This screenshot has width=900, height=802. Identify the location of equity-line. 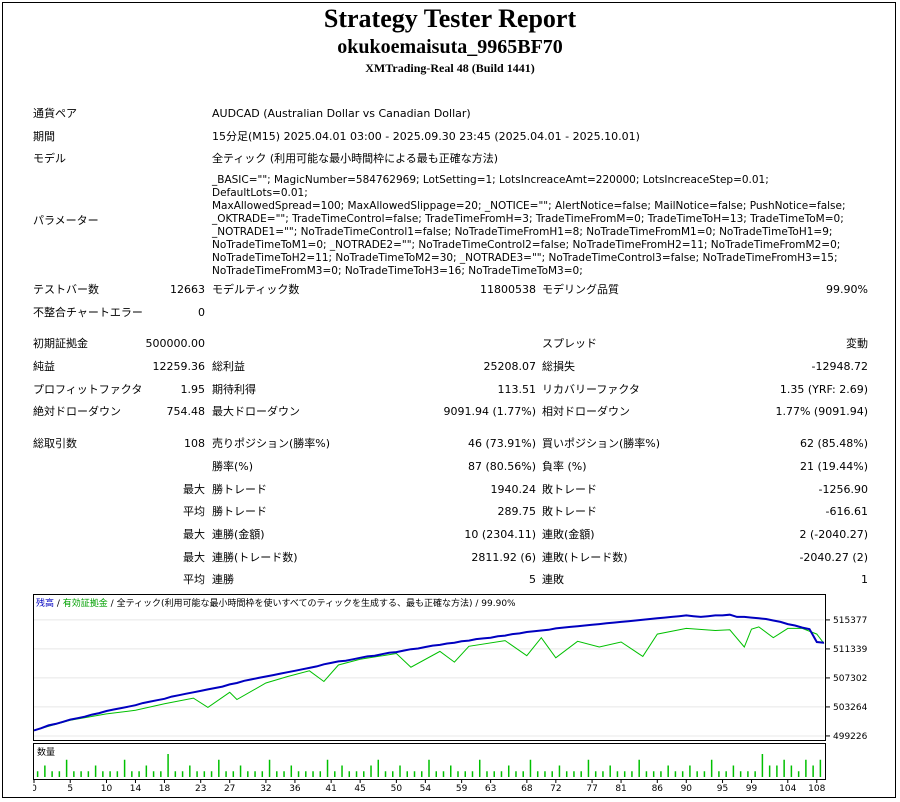
(429, 678).